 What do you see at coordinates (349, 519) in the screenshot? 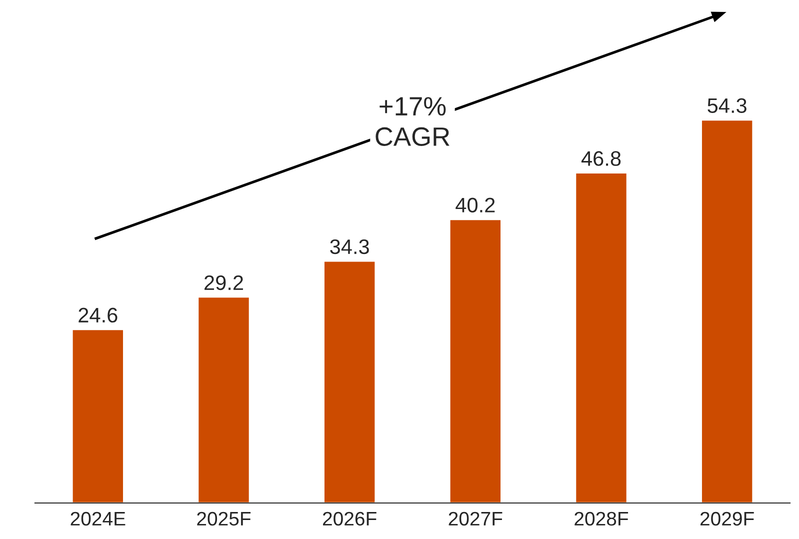
I see `x-tick-label: 2026F` at bounding box center [349, 519].